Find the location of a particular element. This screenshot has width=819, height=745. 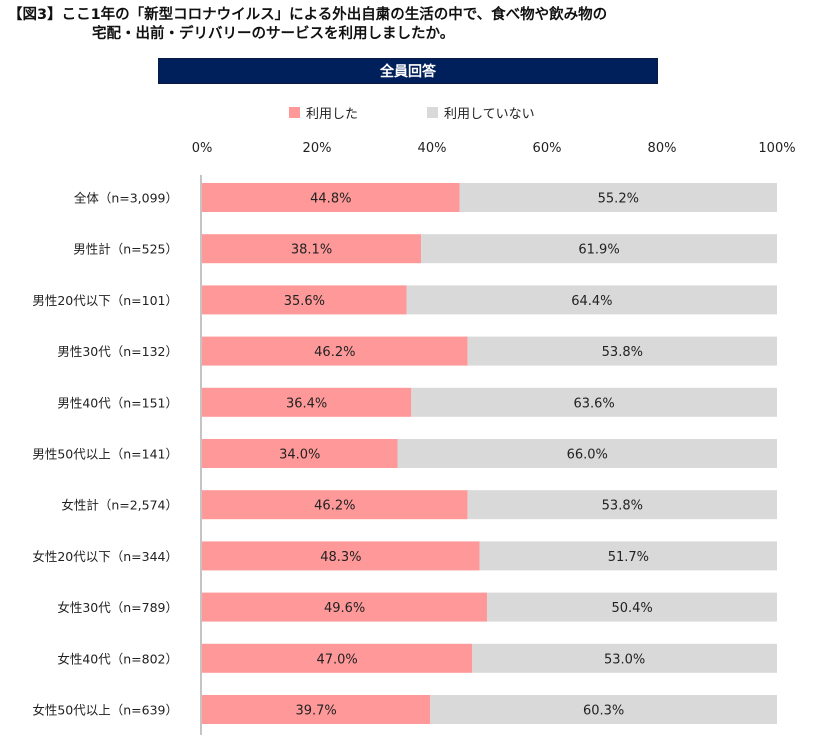

x-tick-label: 80% is located at coordinates (662, 148).